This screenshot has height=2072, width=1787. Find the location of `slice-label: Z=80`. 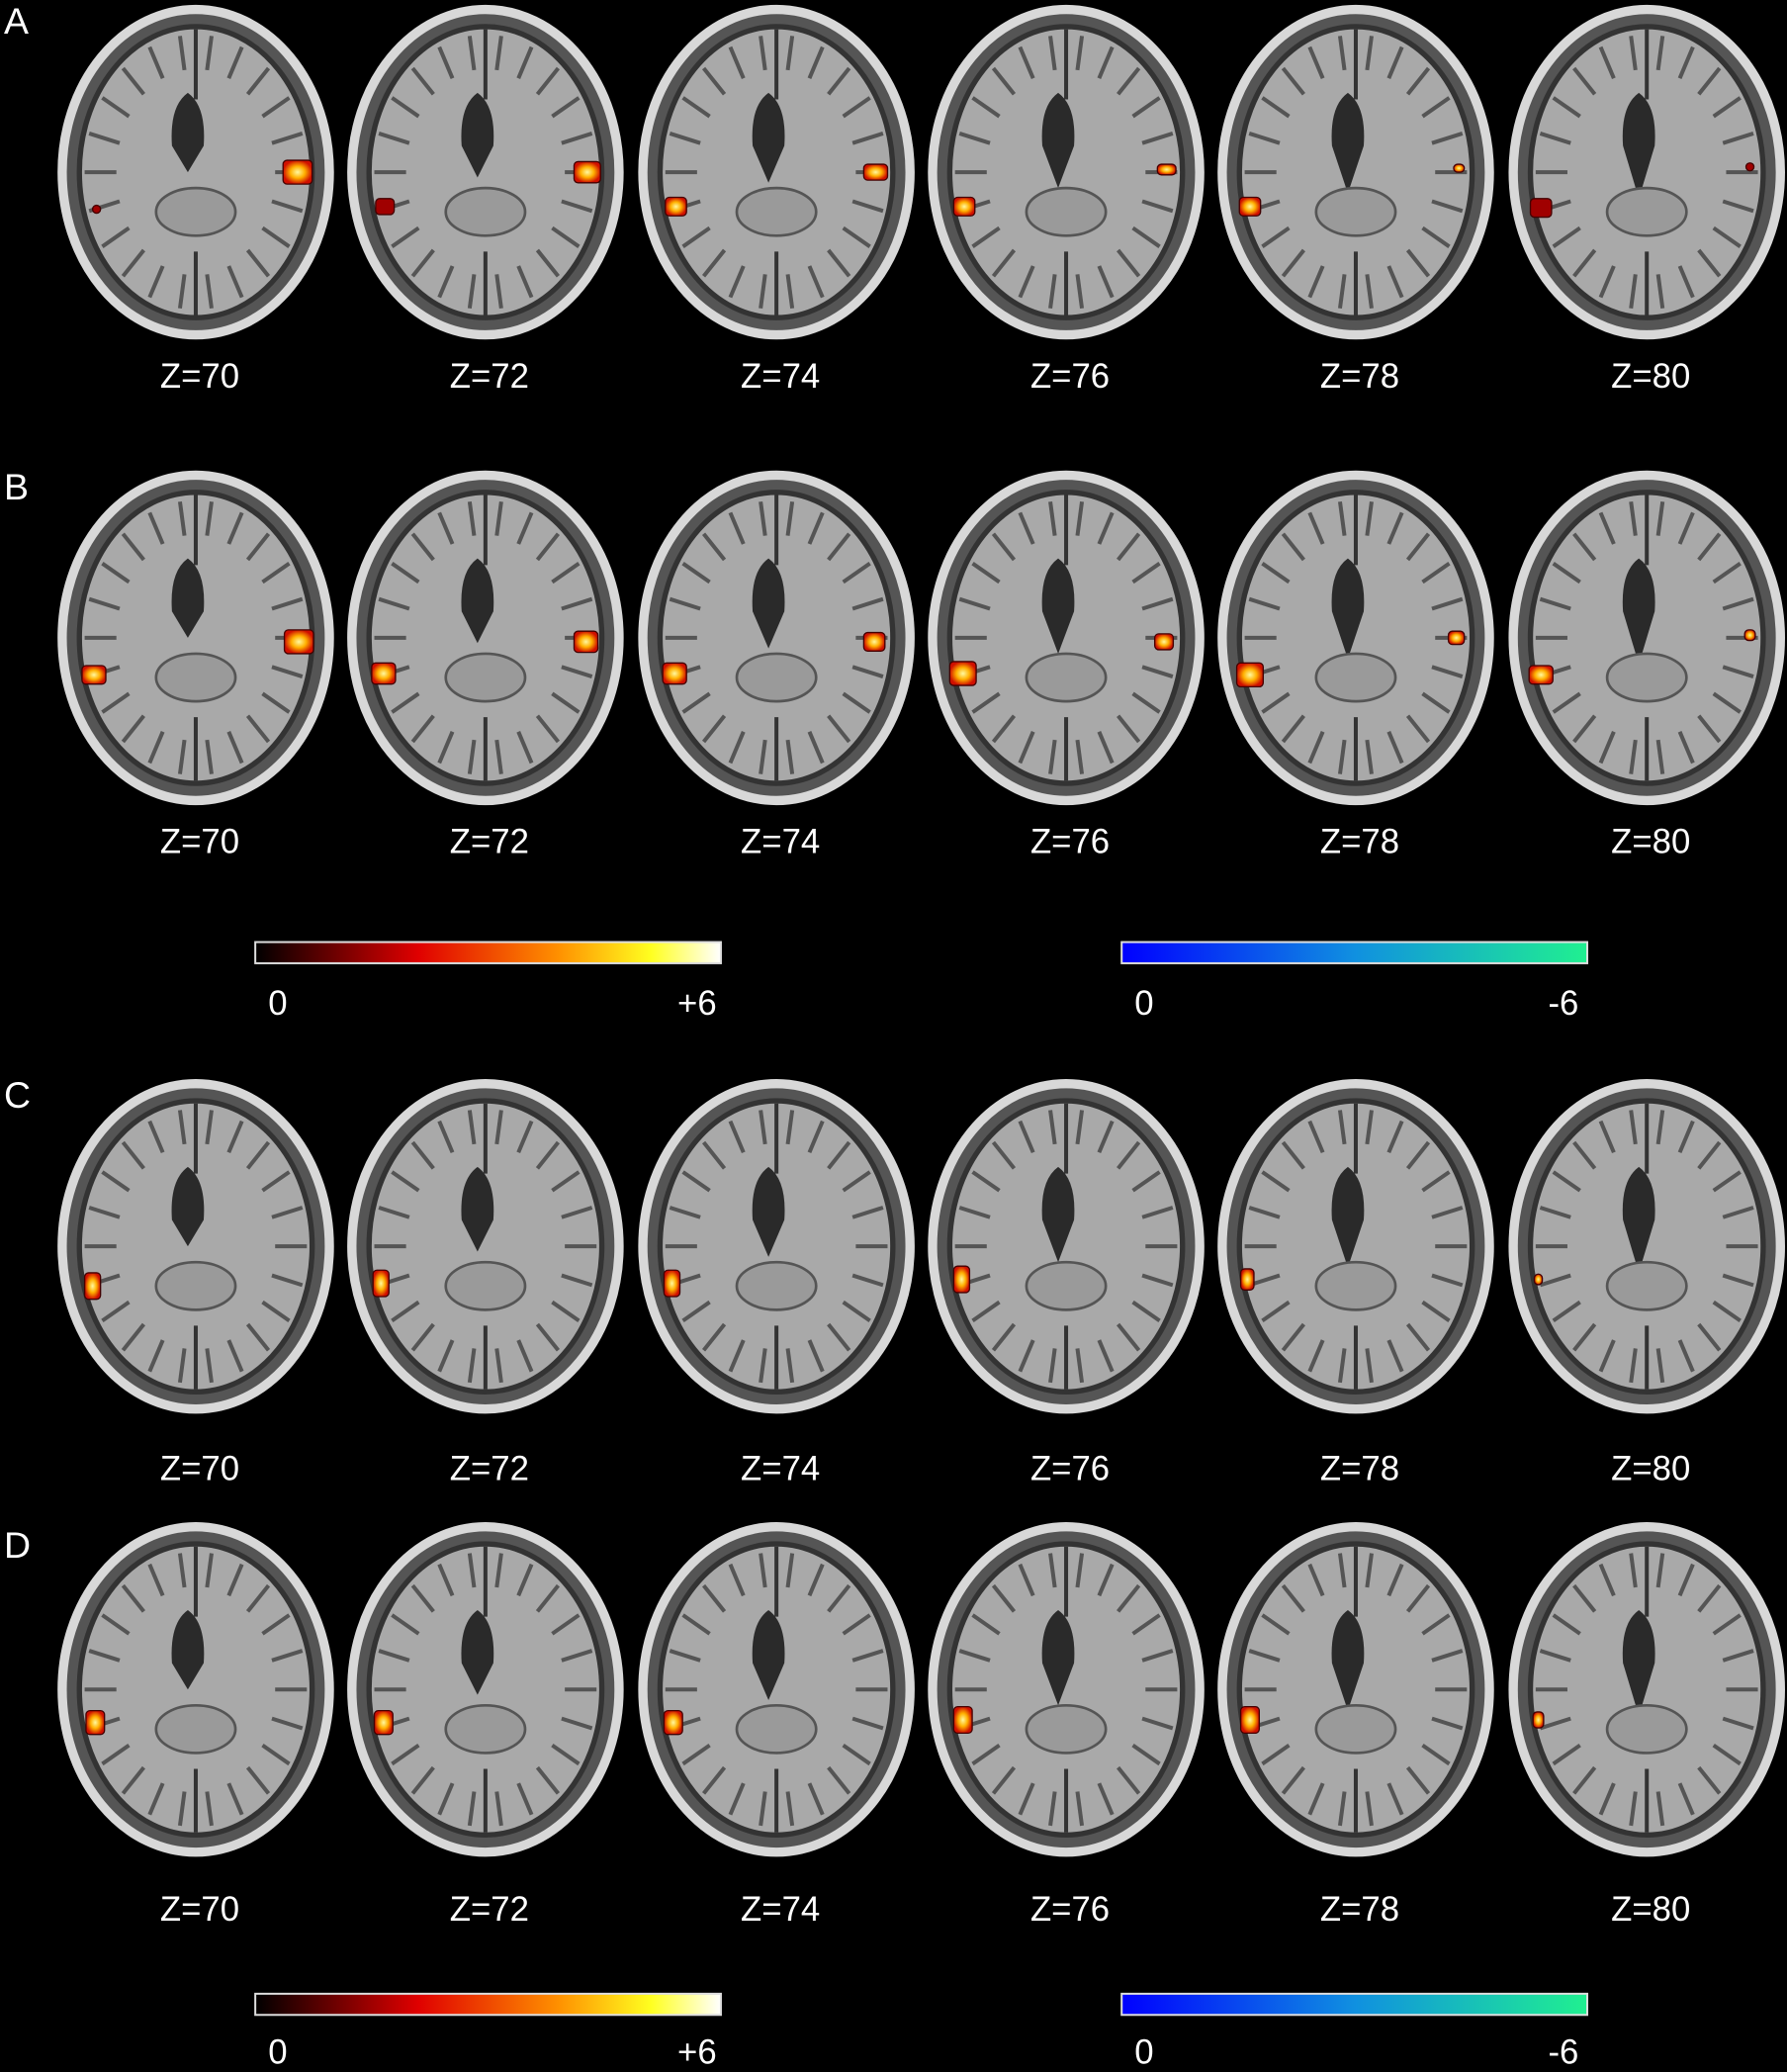

slice-label: Z=80 is located at coordinates (1650, 842).